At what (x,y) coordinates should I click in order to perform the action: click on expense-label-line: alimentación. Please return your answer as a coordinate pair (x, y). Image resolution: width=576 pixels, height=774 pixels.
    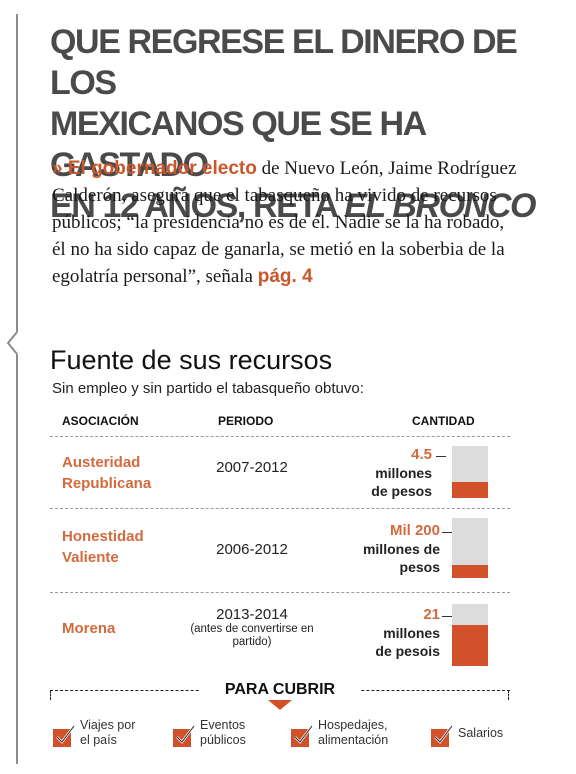
    Looking at the image, I should click on (353, 740).